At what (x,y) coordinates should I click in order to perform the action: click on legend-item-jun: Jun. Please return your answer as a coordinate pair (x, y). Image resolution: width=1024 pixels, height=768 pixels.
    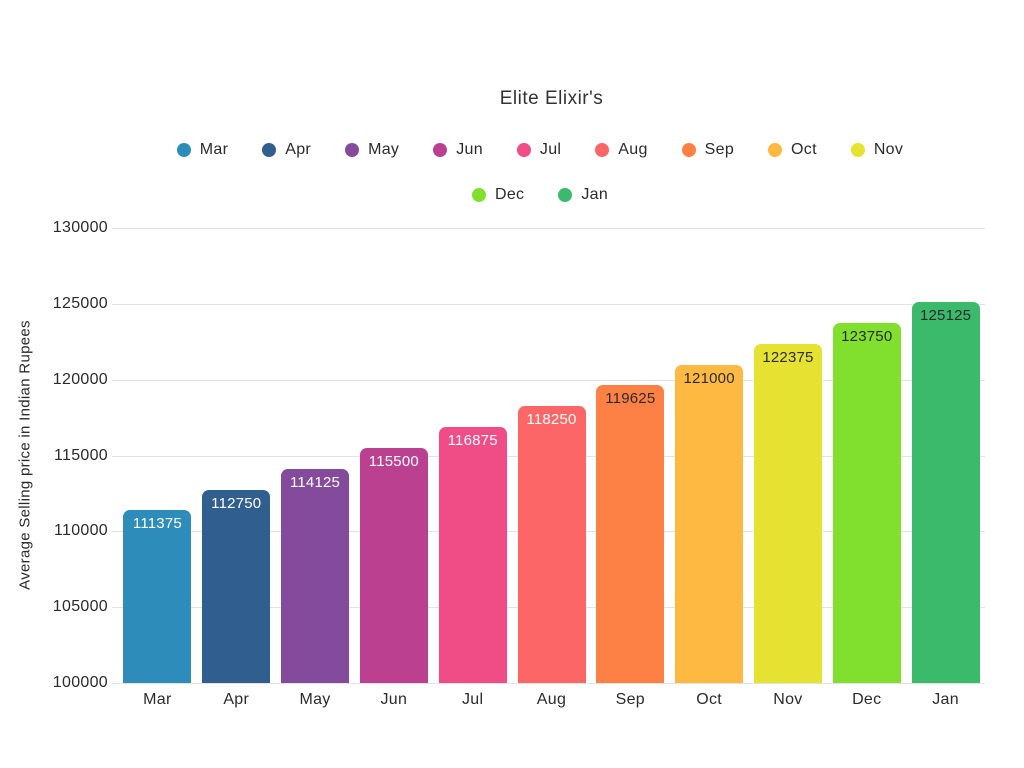
    Looking at the image, I should click on (458, 150).